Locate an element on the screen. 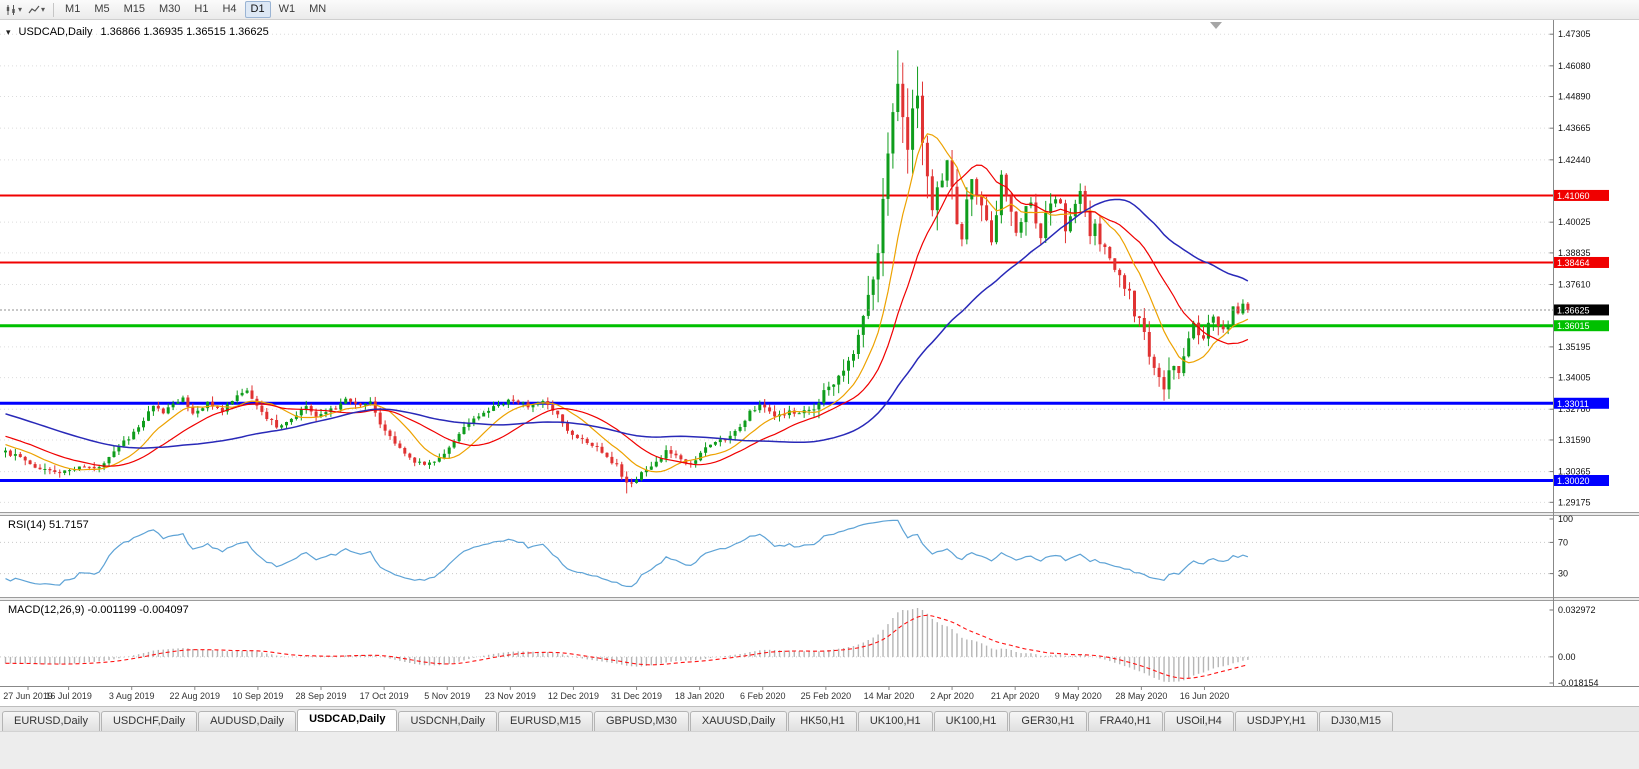 The width and height of the screenshot is (1639, 769). date-label: 2 Apr 2020 is located at coordinates (952, 696).